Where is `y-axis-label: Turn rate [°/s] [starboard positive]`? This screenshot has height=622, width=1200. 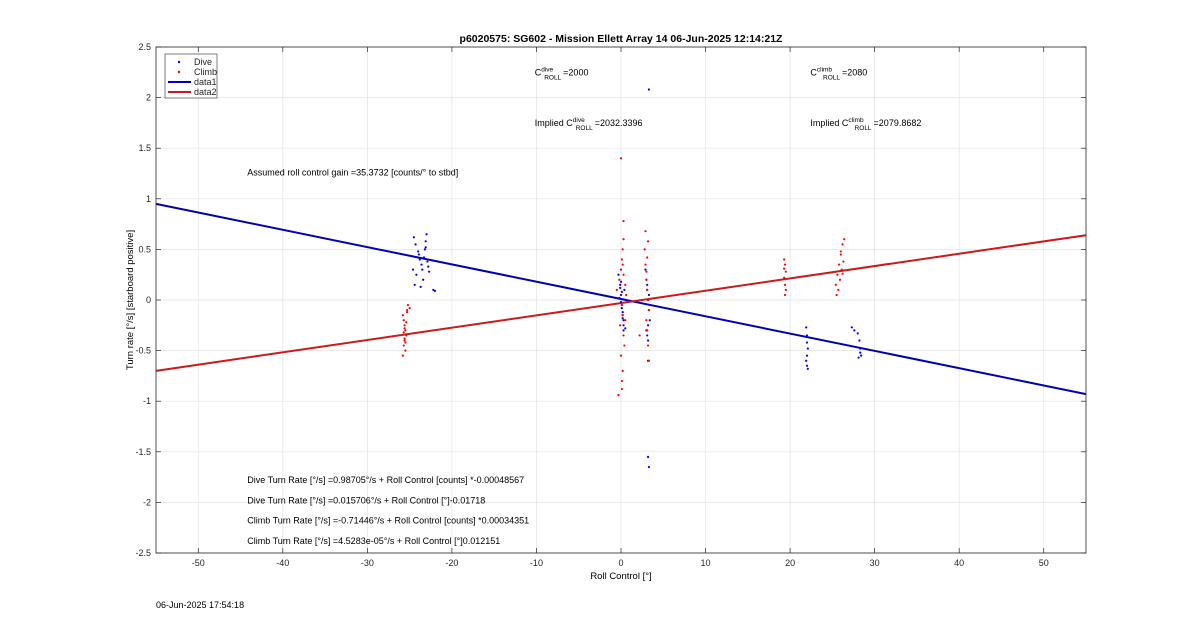
y-axis-label: Turn rate [°/s] [starboard positive] is located at coordinates (130, 300).